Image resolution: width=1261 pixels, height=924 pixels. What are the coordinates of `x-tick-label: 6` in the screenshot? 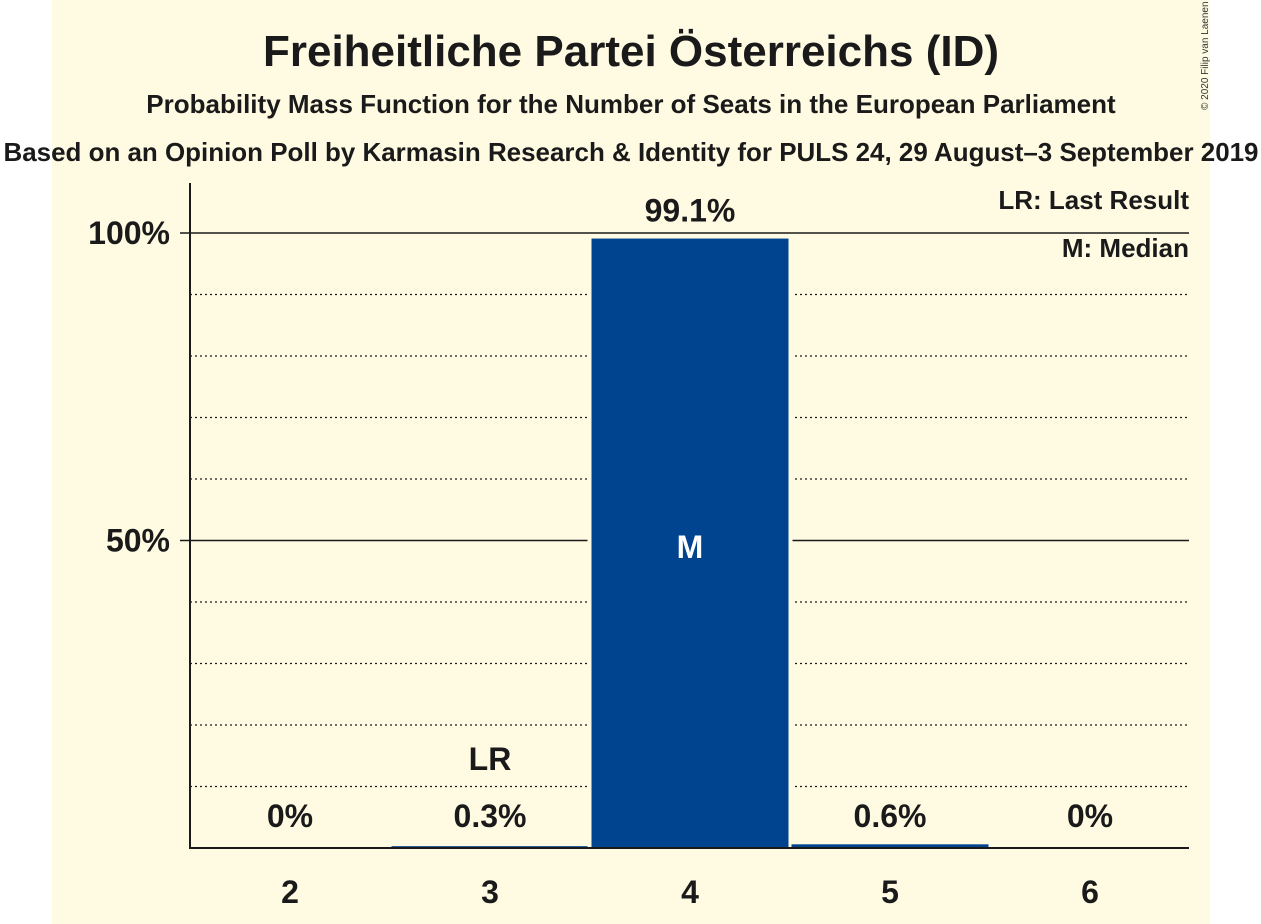 It's located at (1090, 892).